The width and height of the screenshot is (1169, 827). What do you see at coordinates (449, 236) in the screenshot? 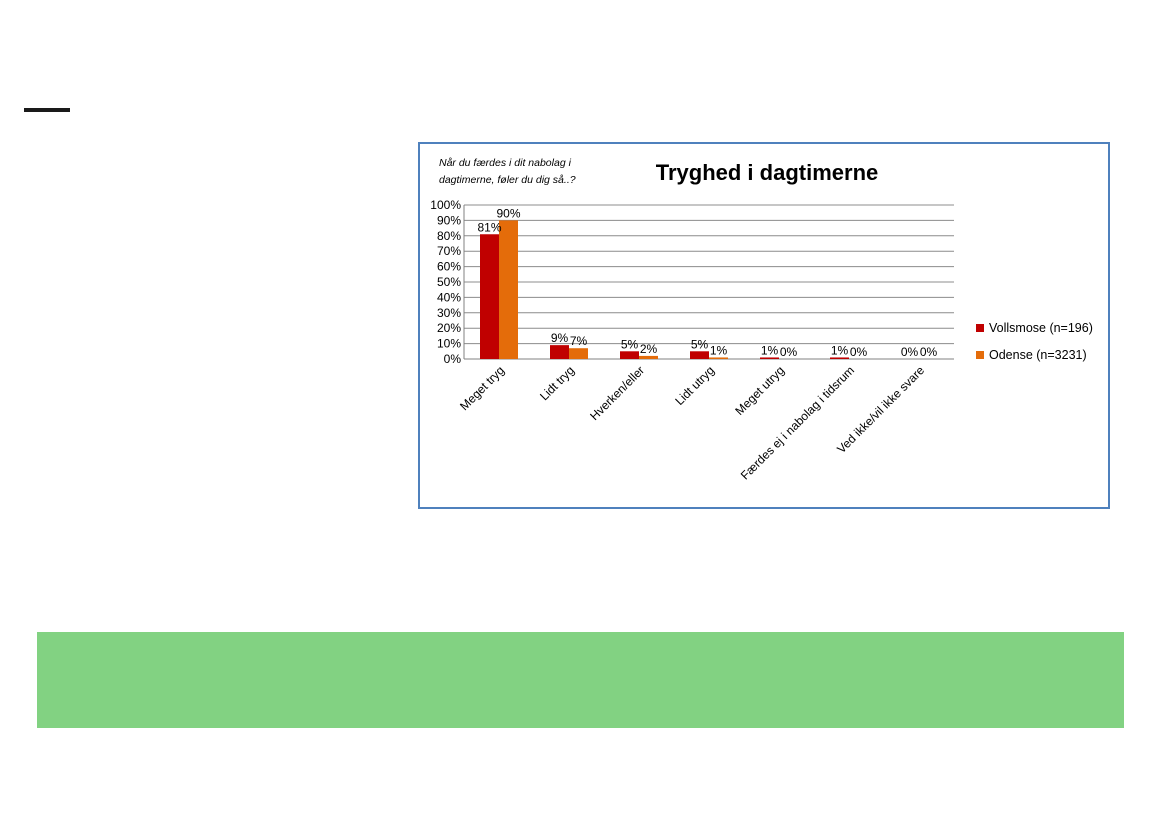
I see `y-tick-label: 80%` at bounding box center [449, 236].